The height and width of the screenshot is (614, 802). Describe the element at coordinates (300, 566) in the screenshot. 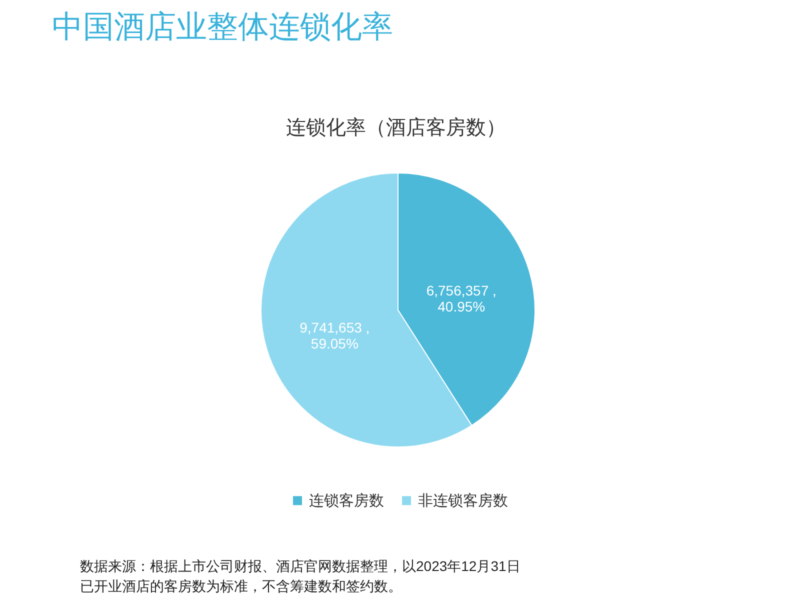

I see `source-note: 数据来源：根据上市公司财报、酒店官网数据整理，以2023年12月31日` at that location.